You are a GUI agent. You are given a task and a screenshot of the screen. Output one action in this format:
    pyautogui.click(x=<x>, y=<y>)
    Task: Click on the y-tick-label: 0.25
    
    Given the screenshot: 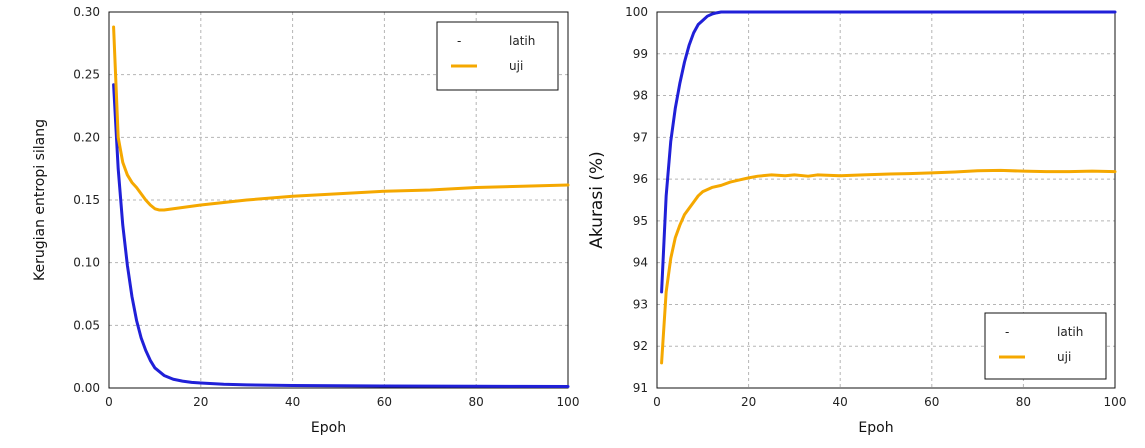 What is the action you would take?
    pyautogui.click(x=86, y=75)
    